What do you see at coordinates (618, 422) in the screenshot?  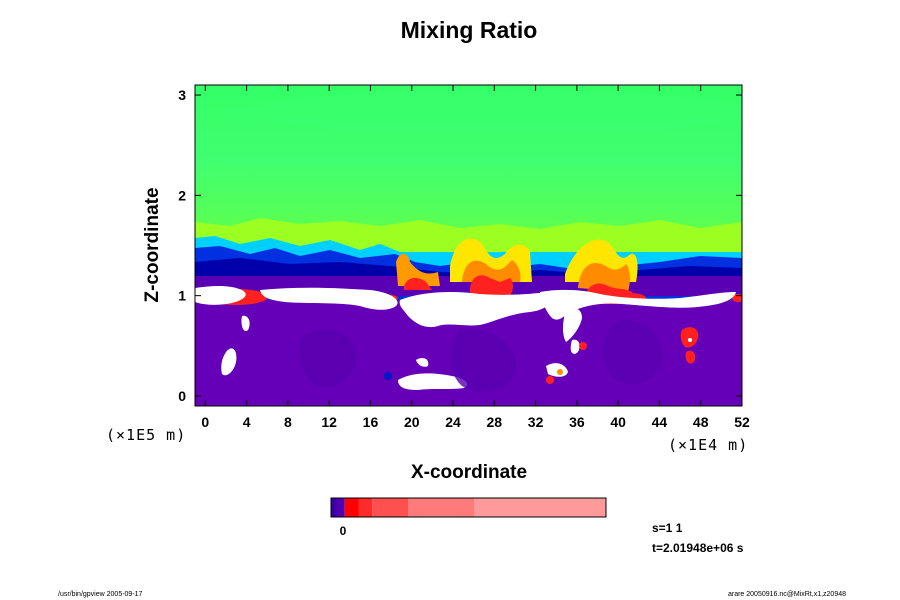 I see `x-tick-label: 40` at bounding box center [618, 422].